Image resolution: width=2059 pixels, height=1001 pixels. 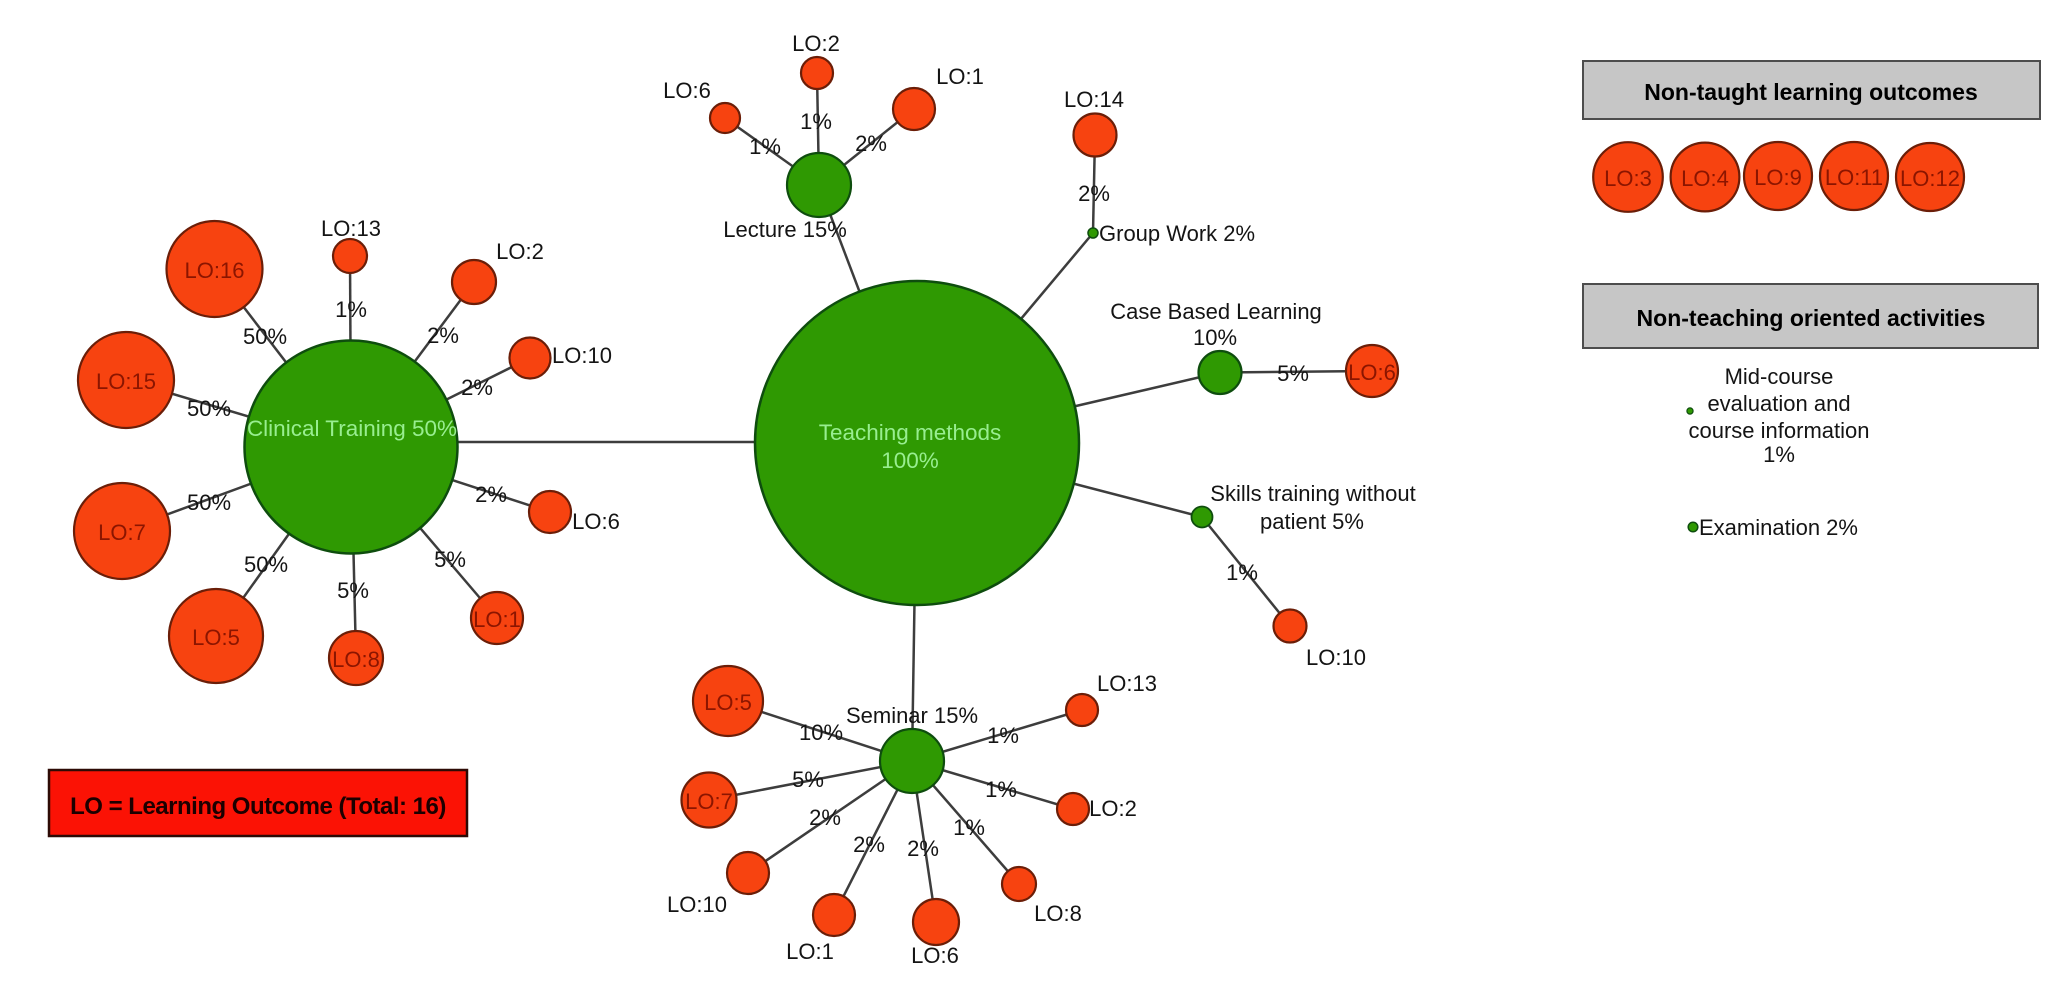 What do you see at coordinates (258, 806) in the screenshot?
I see `svg-text:LO = Learning Outcome (Total:: LO = Learning Outcome (Total: 16)` at bounding box center [258, 806].